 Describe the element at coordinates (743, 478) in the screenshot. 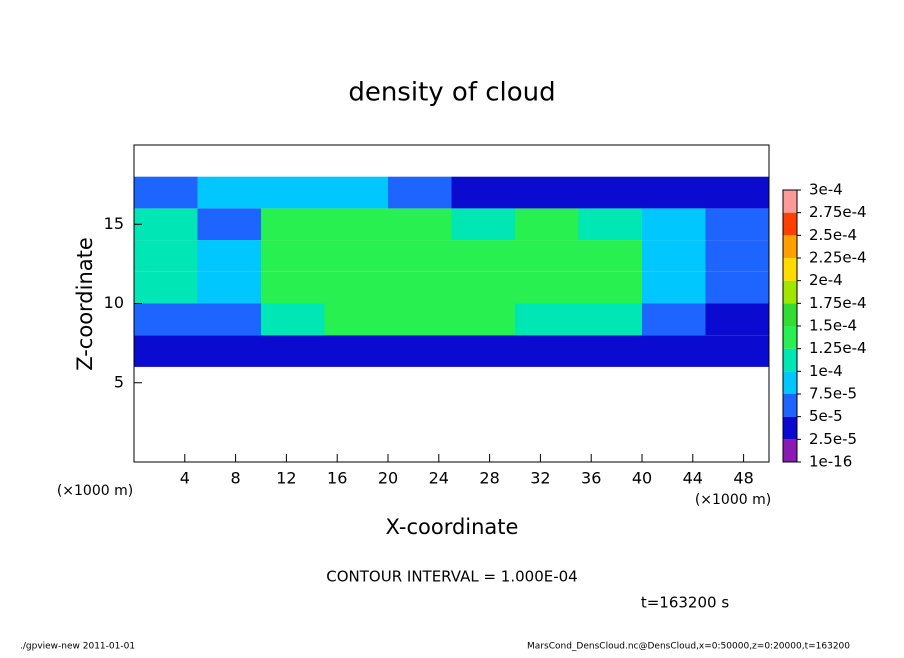

I see `x-tick-label: 48` at that location.